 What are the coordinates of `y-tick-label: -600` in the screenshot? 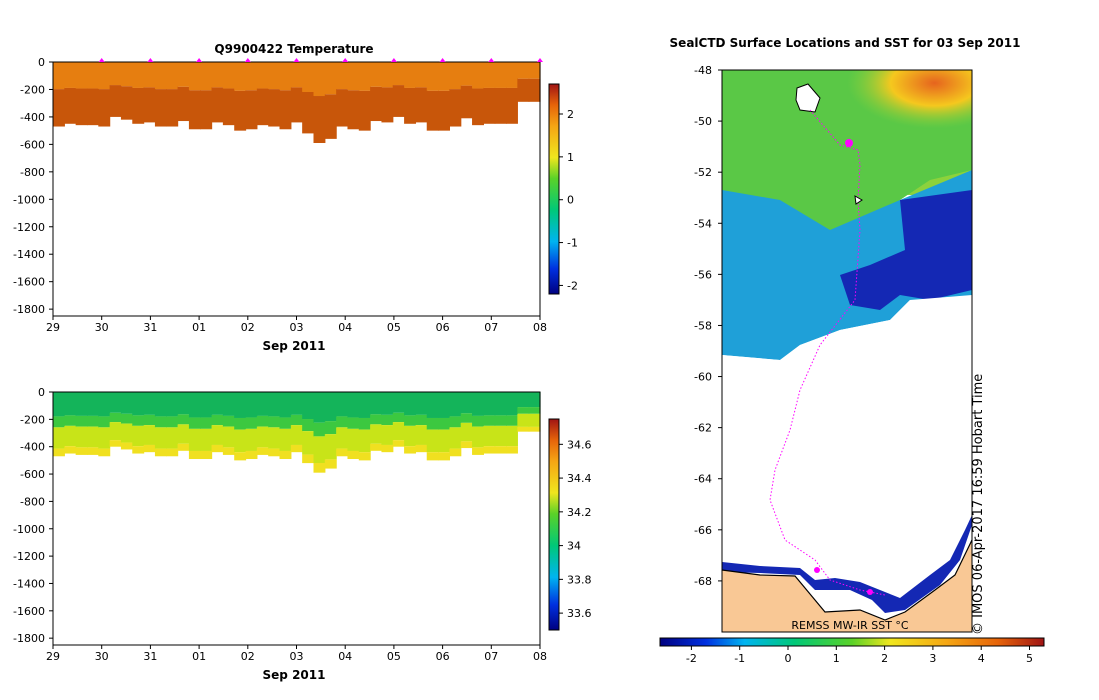 It's located at (32, 474).